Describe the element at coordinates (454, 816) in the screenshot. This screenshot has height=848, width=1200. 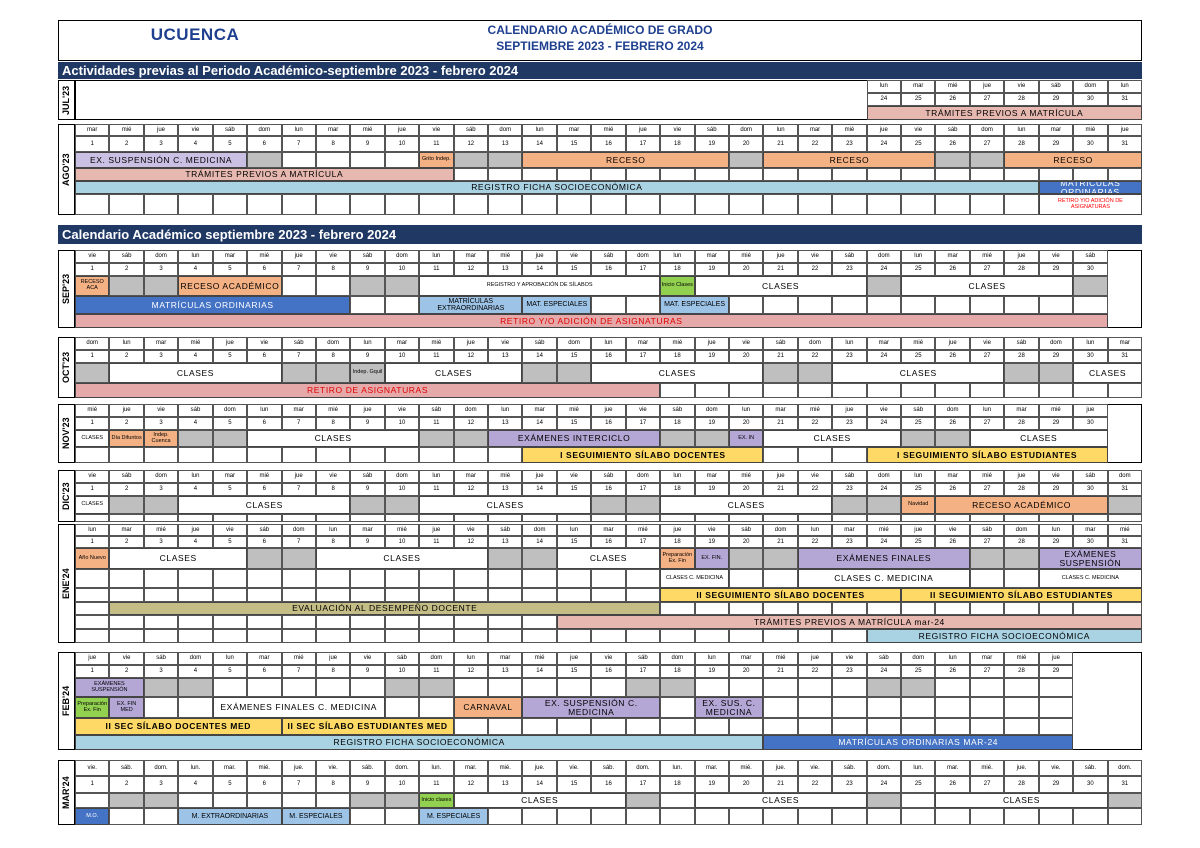
I see `event: M. ESPECIALES` at that location.